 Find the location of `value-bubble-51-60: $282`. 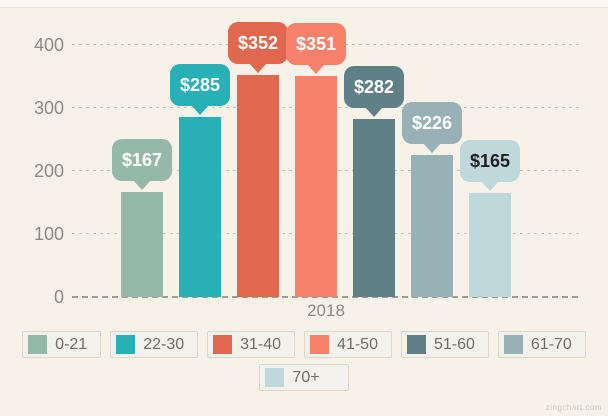

value-bubble-51-60: $282 is located at coordinates (374, 91).